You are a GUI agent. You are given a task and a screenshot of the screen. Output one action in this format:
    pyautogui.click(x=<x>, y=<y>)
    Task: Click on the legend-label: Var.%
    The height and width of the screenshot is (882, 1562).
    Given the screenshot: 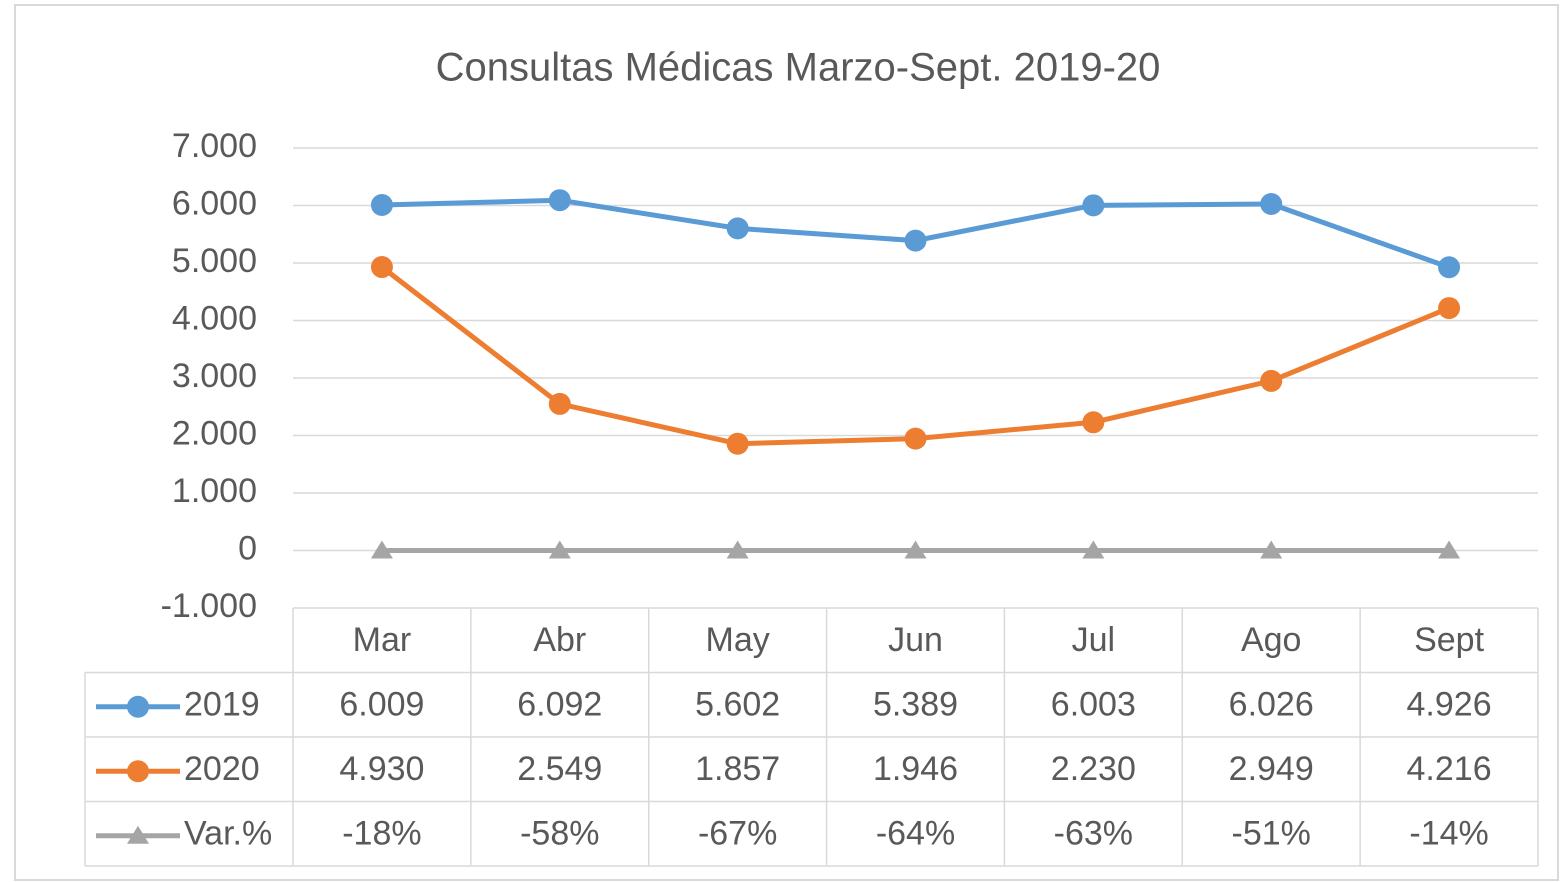 What is the action you would take?
    pyautogui.click(x=228, y=834)
    